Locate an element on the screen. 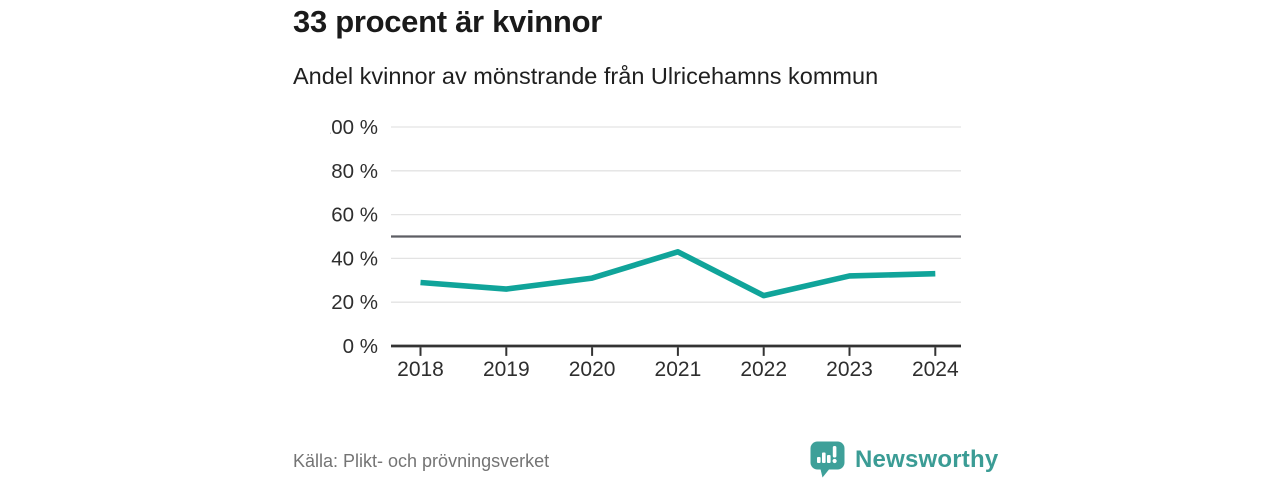 This screenshot has width=1280, height=480. x-tick-label: 2022 is located at coordinates (763, 369).